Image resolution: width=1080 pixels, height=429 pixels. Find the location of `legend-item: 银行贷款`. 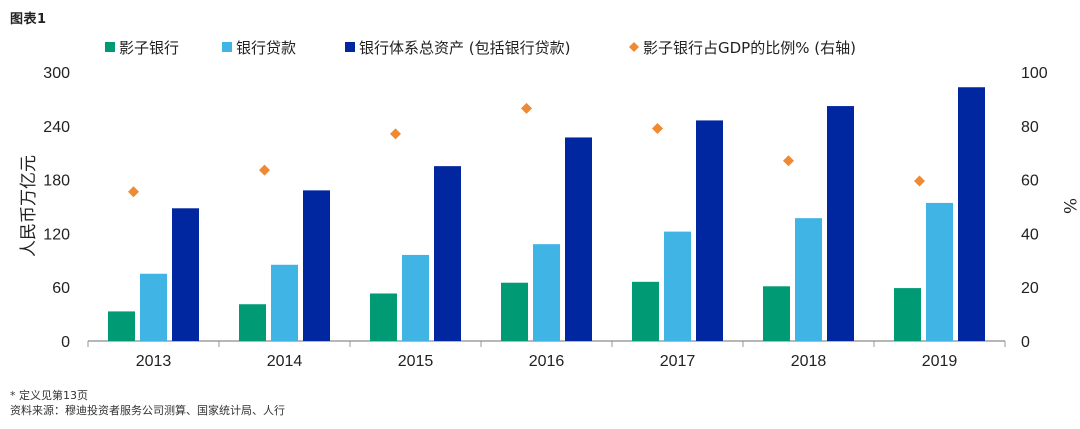

legend-item: 银行贷款 is located at coordinates (259, 48).